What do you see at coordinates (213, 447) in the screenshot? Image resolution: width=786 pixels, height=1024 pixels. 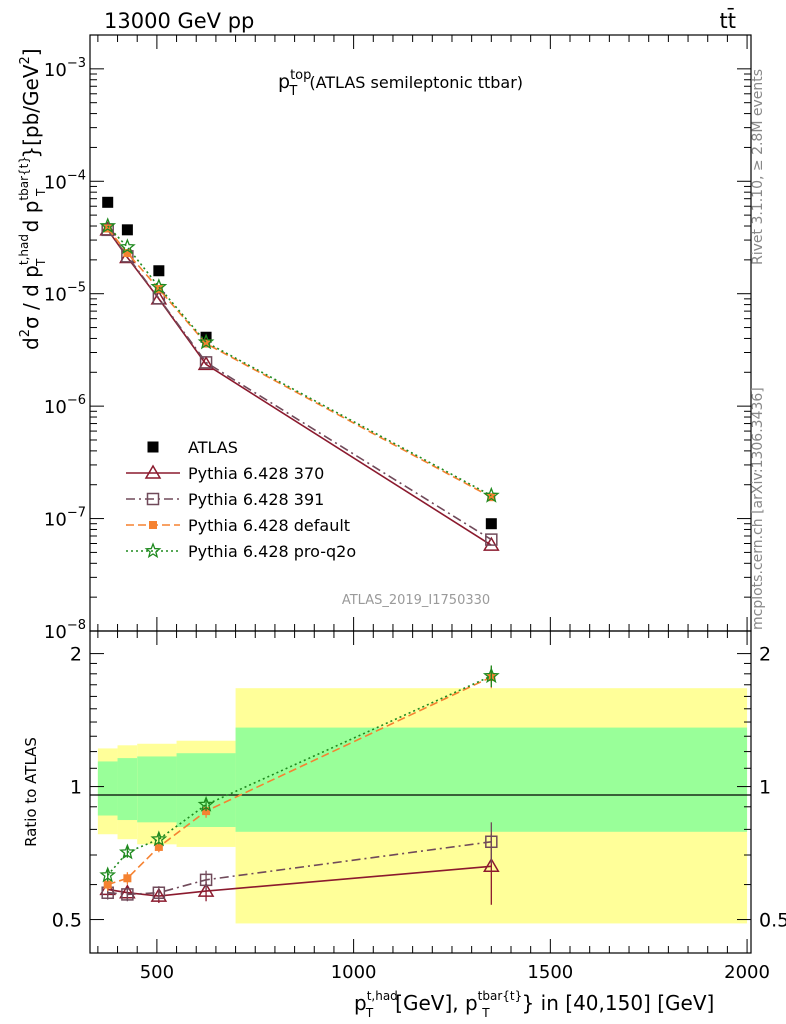 I see `legend-label: ATLAS` at bounding box center [213, 447].